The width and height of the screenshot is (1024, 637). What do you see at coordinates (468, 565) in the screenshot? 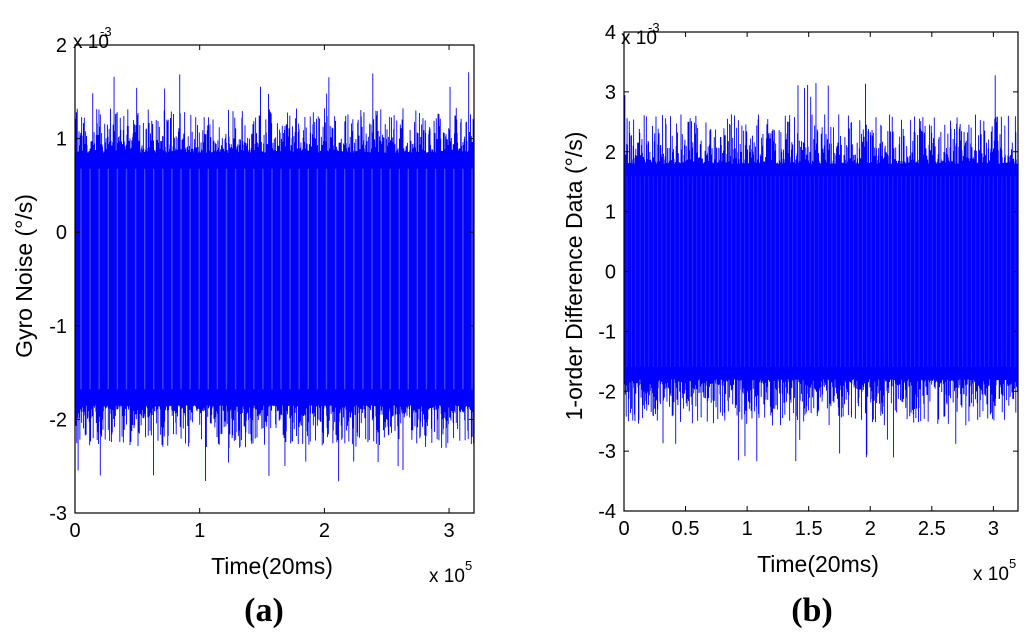
I see `x-exp-power-a: 5` at bounding box center [468, 565].